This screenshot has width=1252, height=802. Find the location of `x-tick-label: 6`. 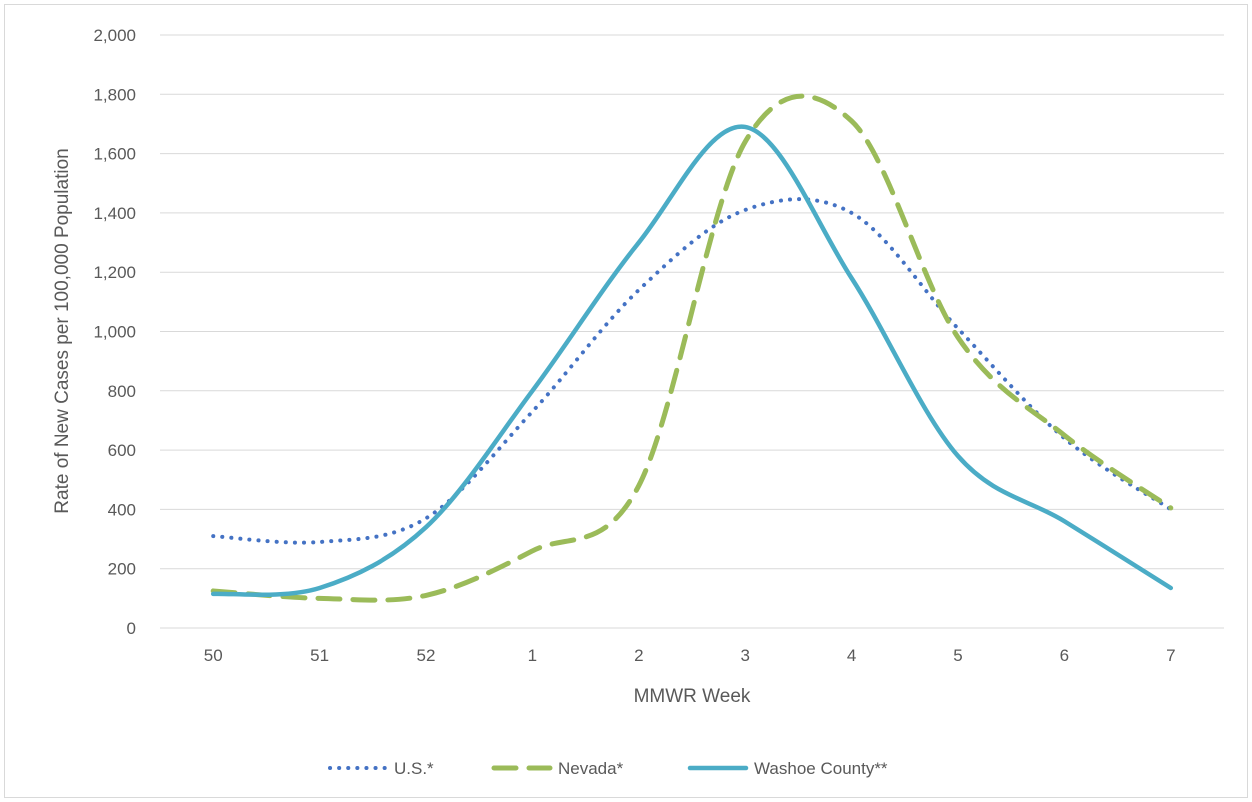

x-tick-label: 6 is located at coordinates (1064, 655).